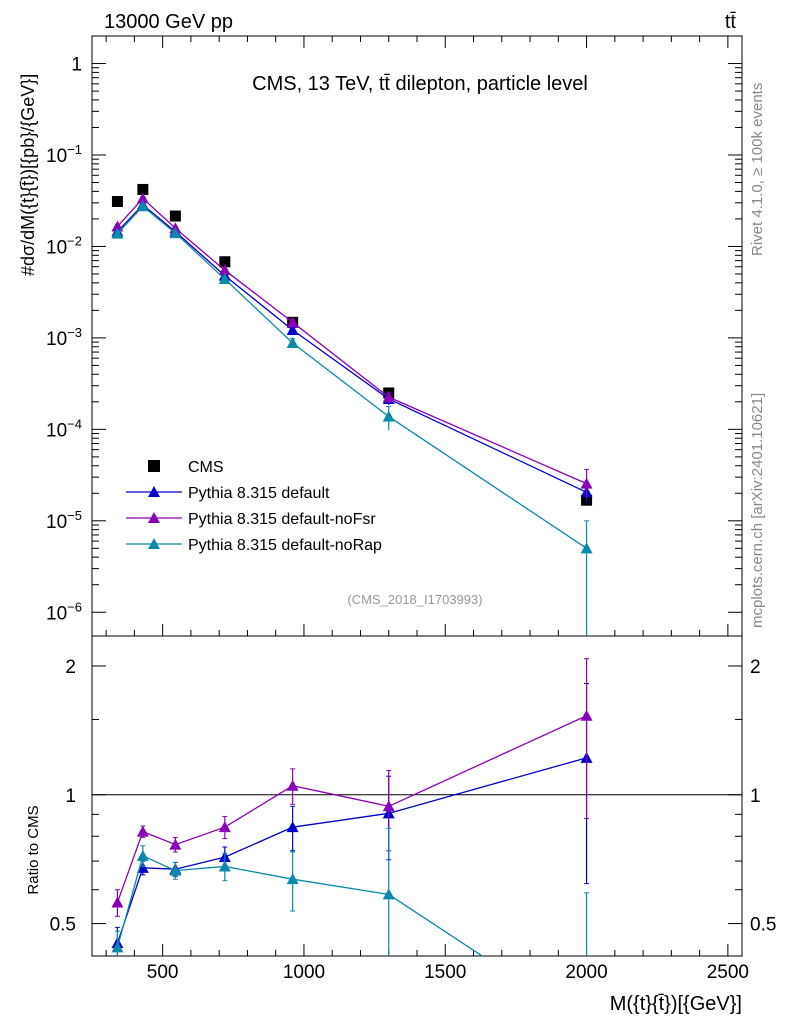  I want to click on ratio-y-tick-label-right: 1, so click(755, 796).